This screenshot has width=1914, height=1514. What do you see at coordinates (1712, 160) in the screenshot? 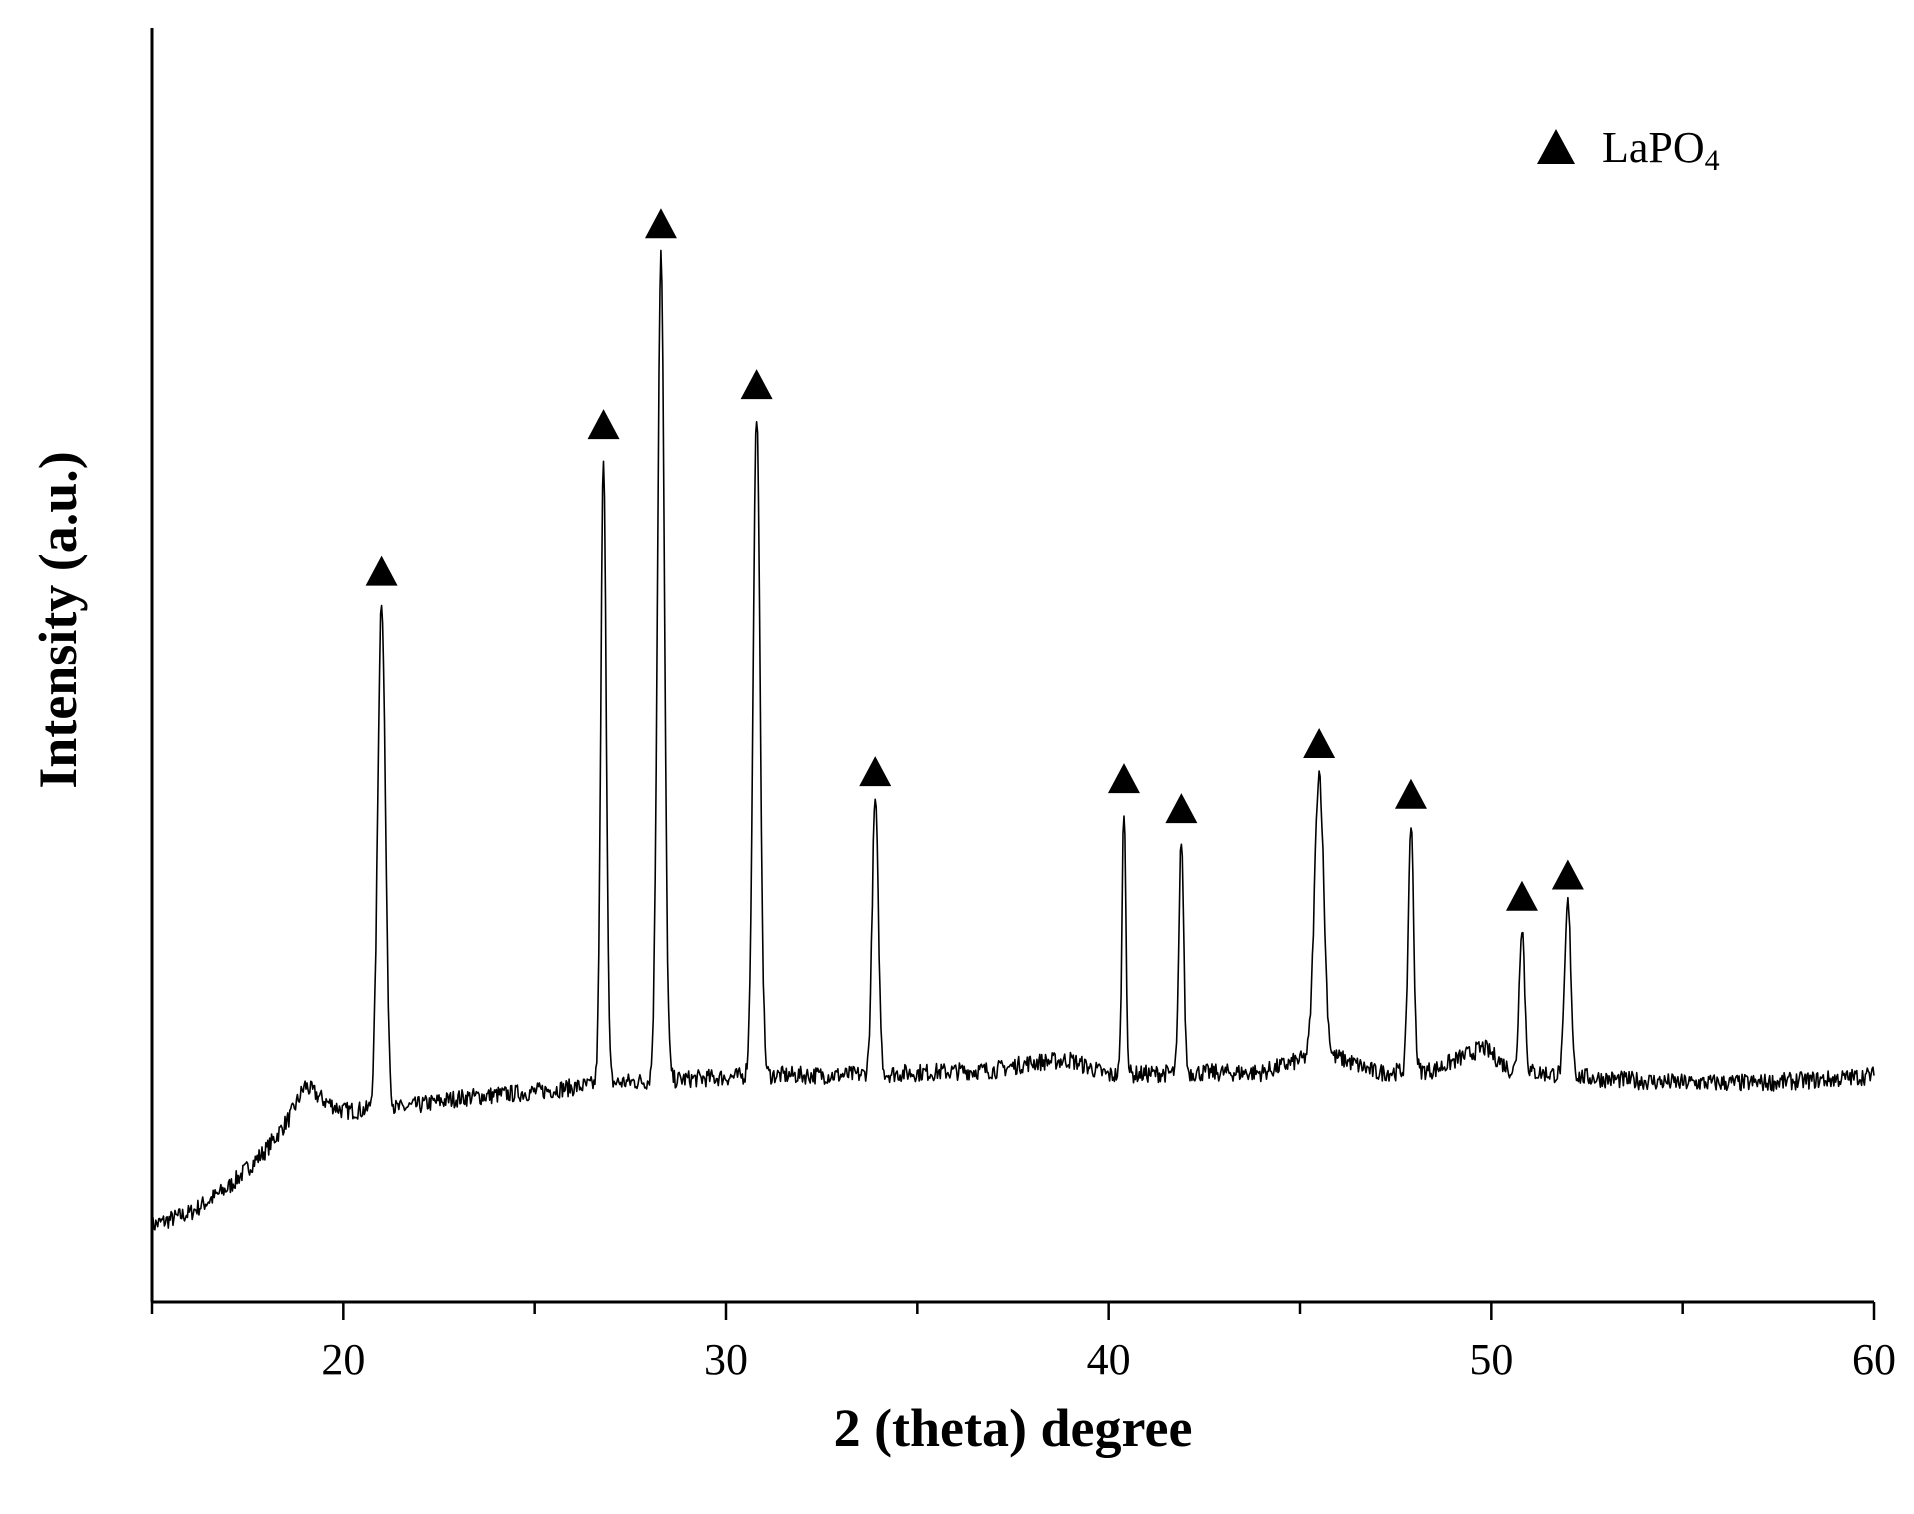
I see `legend-label-sub: 4` at bounding box center [1712, 160].